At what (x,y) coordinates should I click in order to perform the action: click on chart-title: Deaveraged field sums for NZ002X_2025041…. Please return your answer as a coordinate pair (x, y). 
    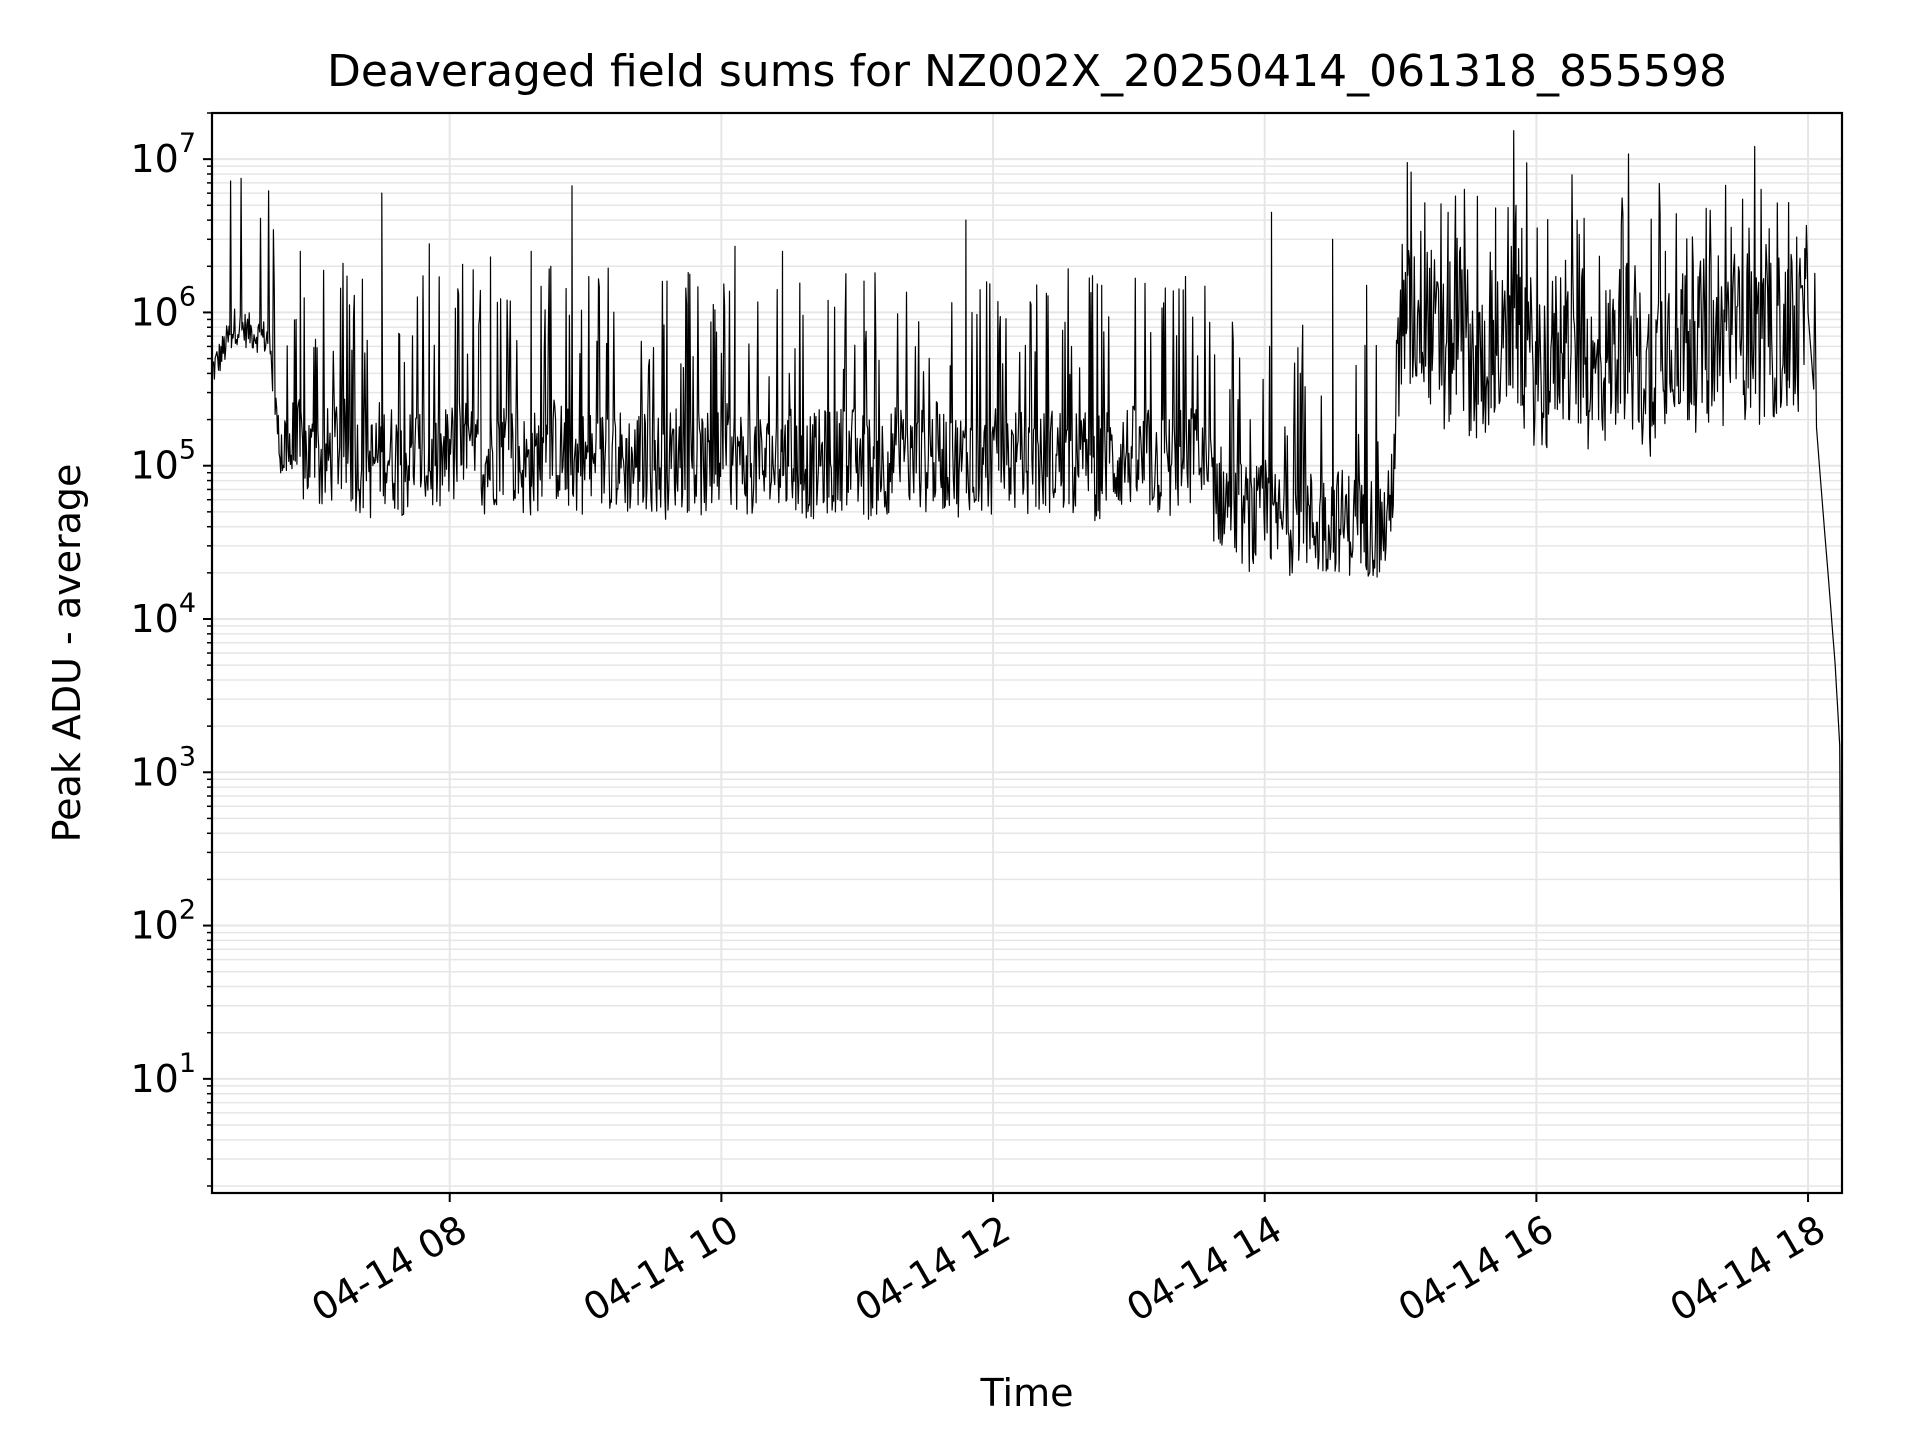
    Looking at the image, I should click on (1027, 71).